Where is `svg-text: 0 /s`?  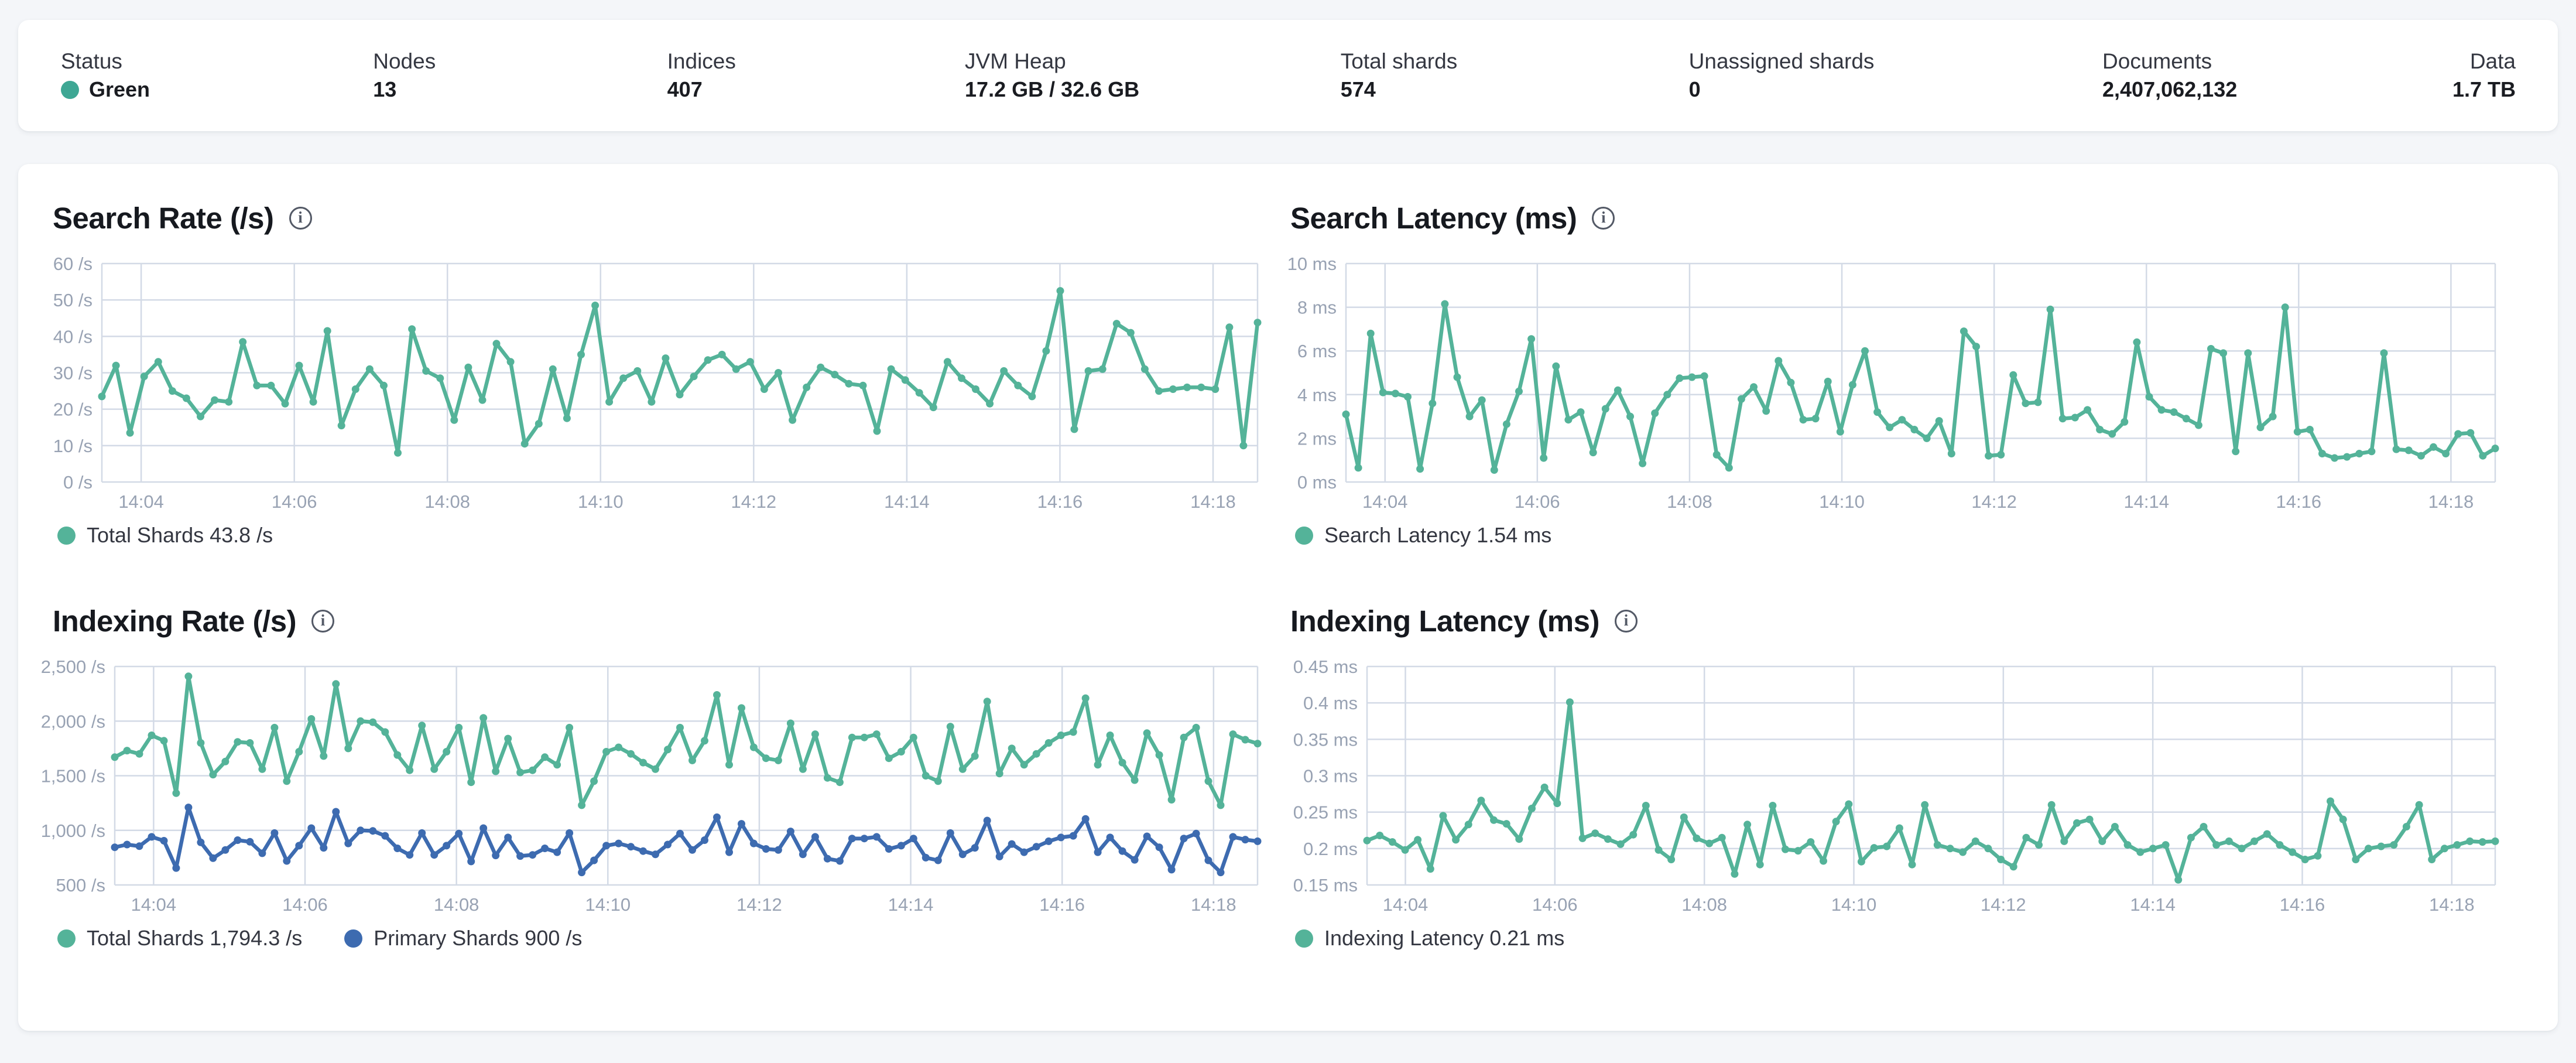
svg-text: 0 /s is located at coordinates (78, 482).